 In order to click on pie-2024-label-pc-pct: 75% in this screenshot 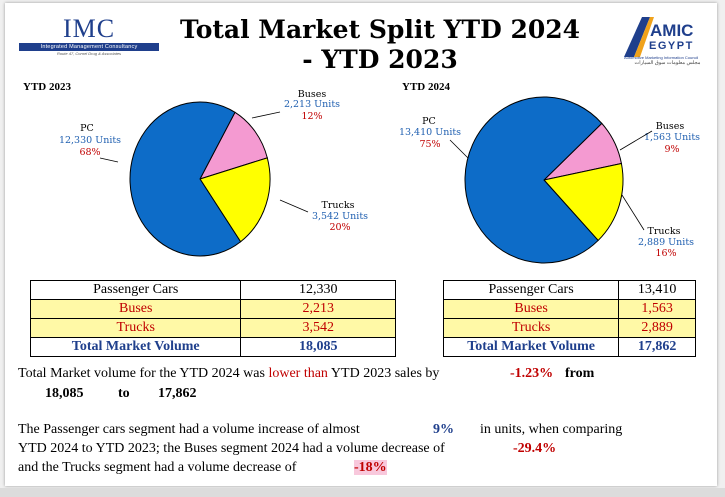, I will do `click(429, 144)`.